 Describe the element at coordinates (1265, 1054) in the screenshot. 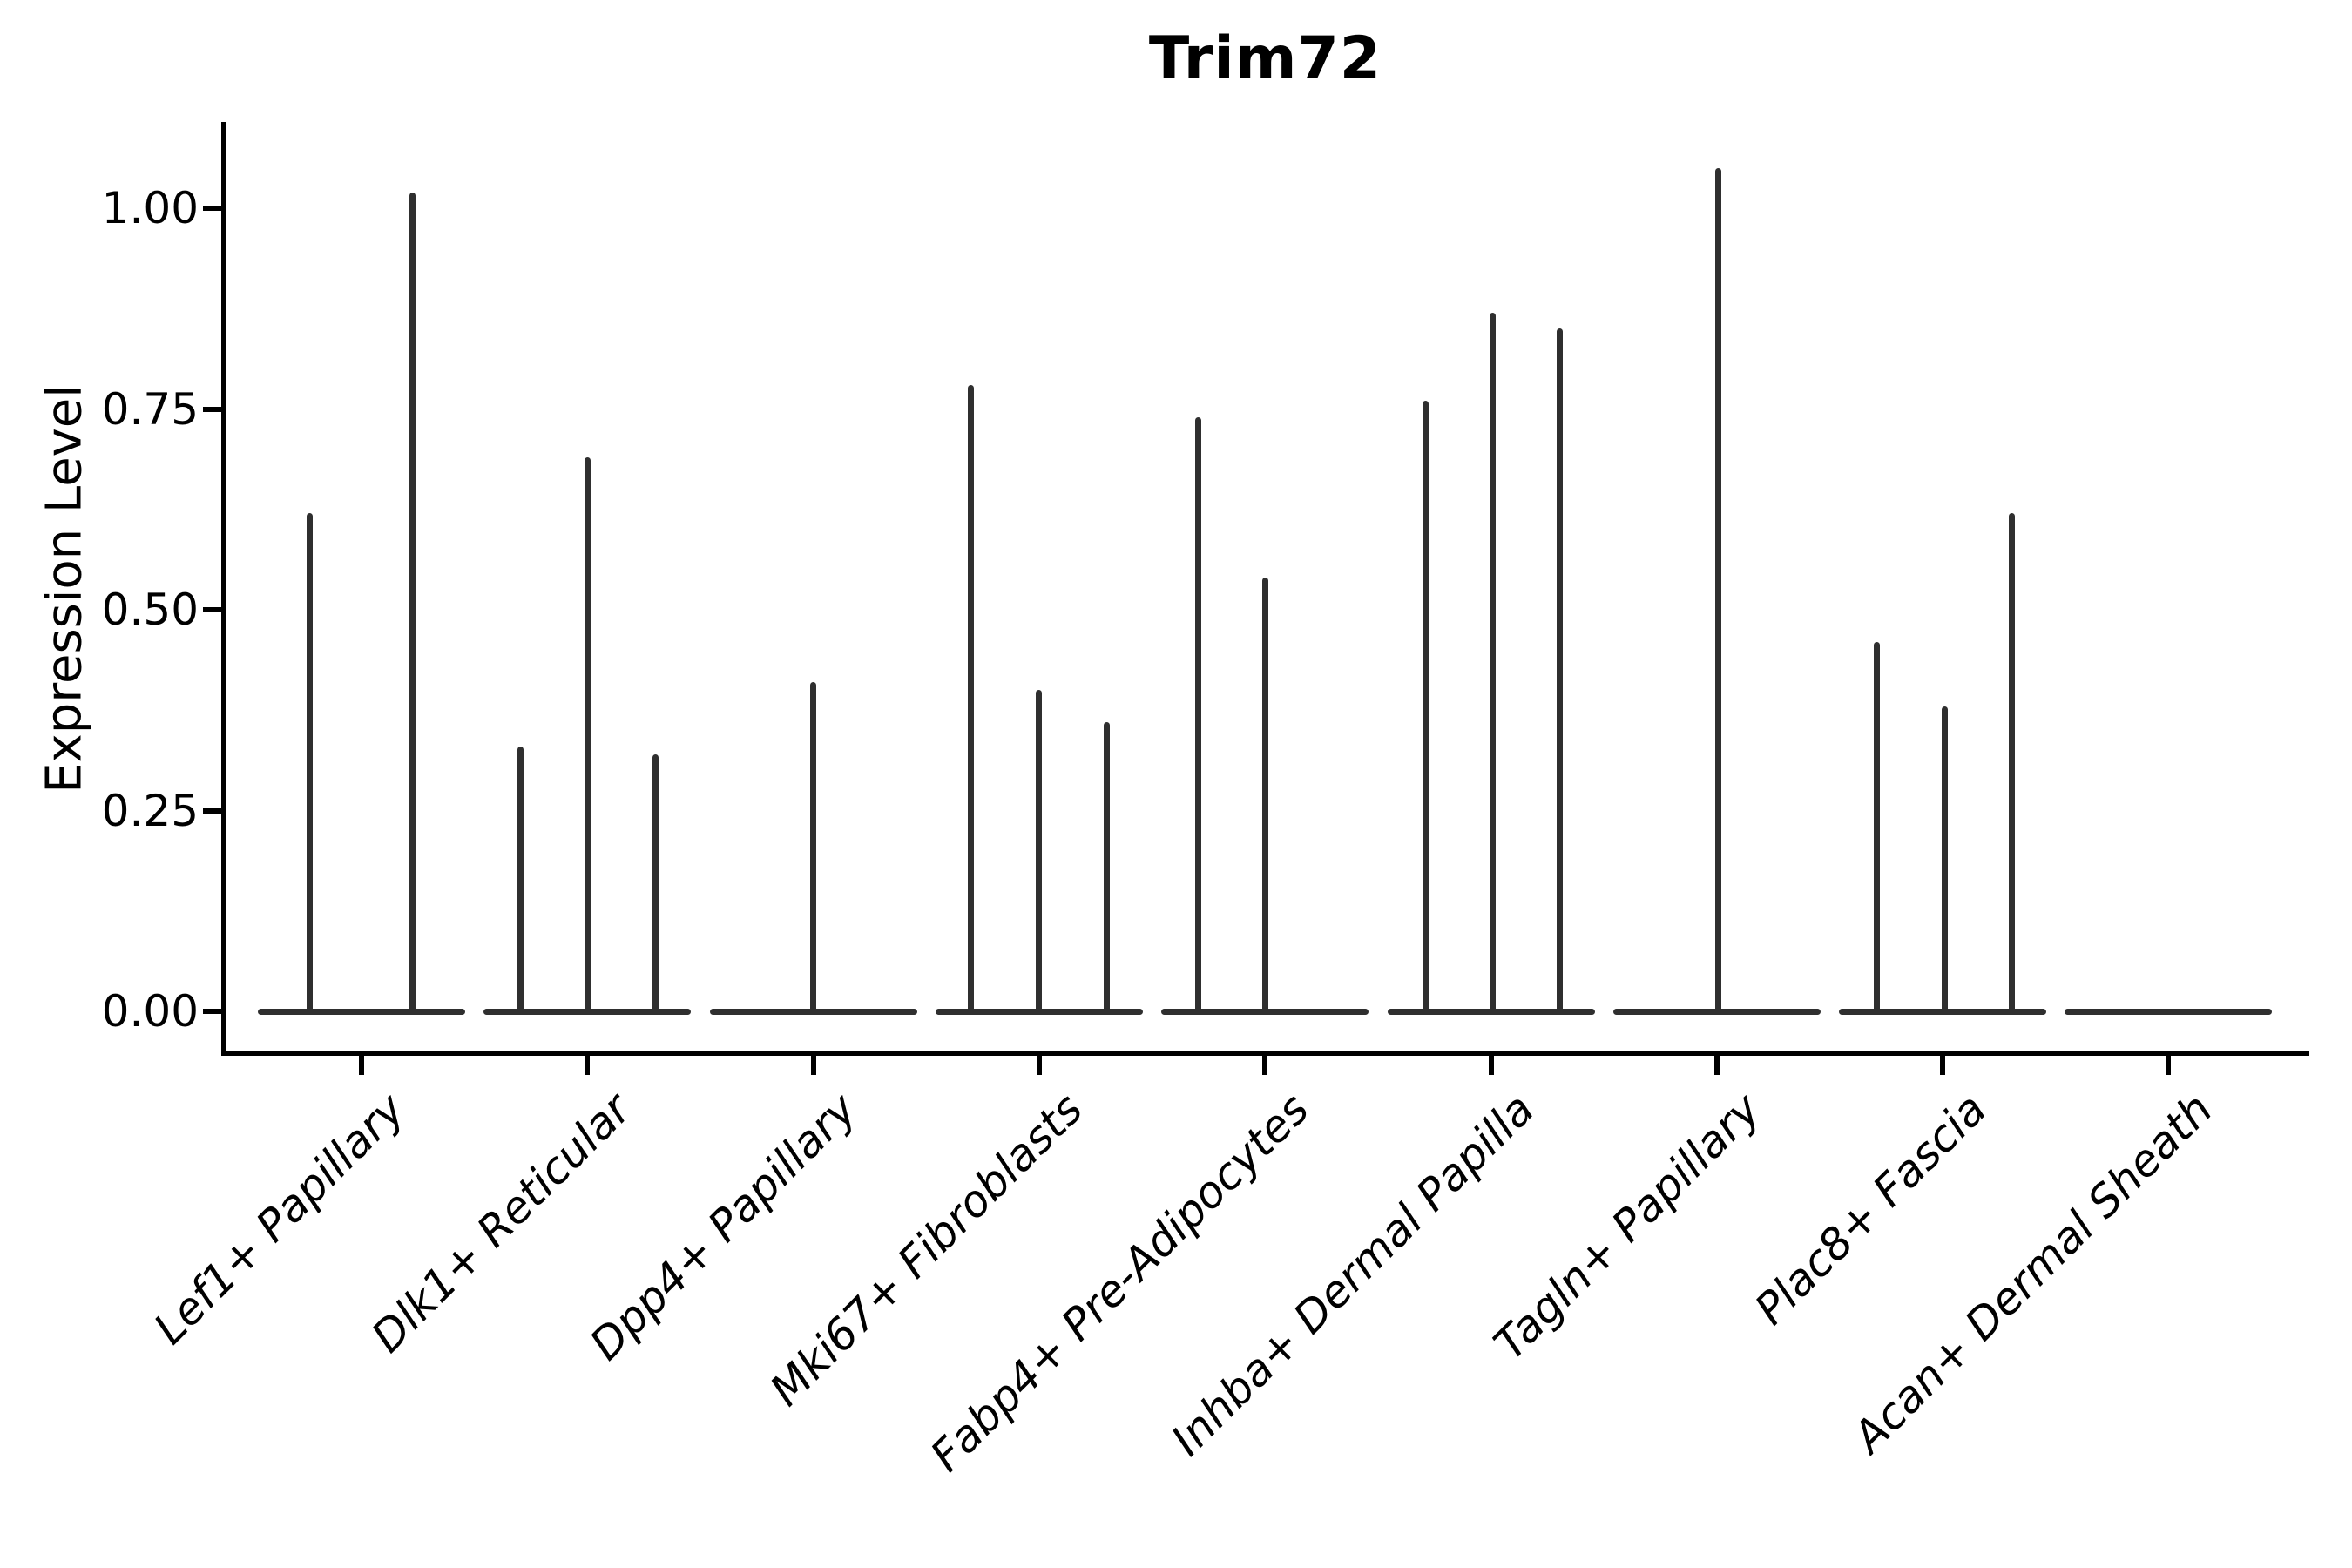

I see `x-axis-spine` at that location.